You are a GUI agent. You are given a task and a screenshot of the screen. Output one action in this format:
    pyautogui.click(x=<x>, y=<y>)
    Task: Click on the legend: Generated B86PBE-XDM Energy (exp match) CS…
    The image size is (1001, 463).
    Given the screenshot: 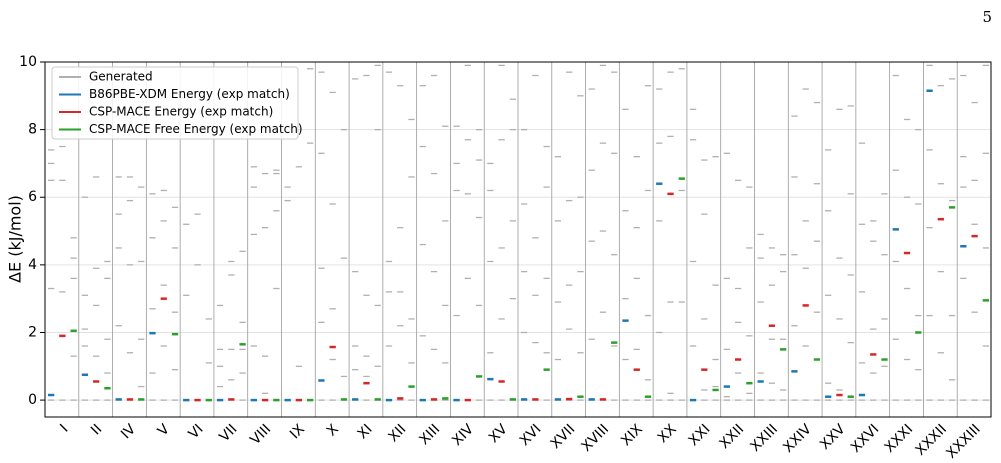 What is the action you would take?
    pyautogui.click(x=177, y=103)
    